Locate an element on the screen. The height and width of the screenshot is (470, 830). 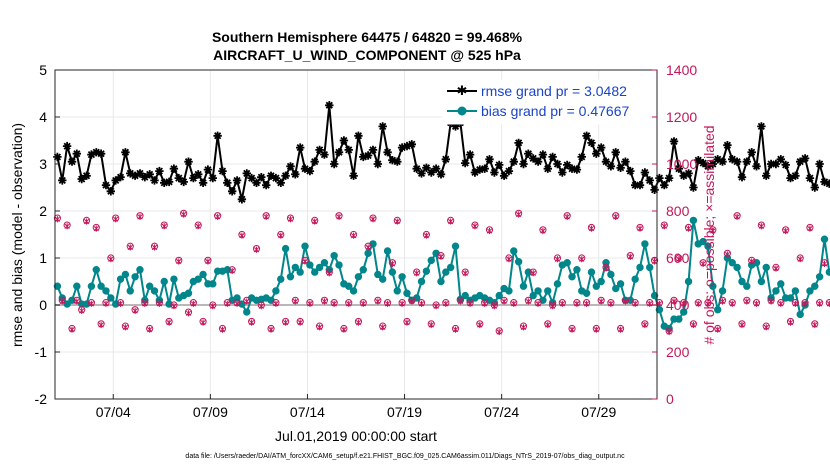
x-tick-label: 07/19 is located at coordinates (404, 412).